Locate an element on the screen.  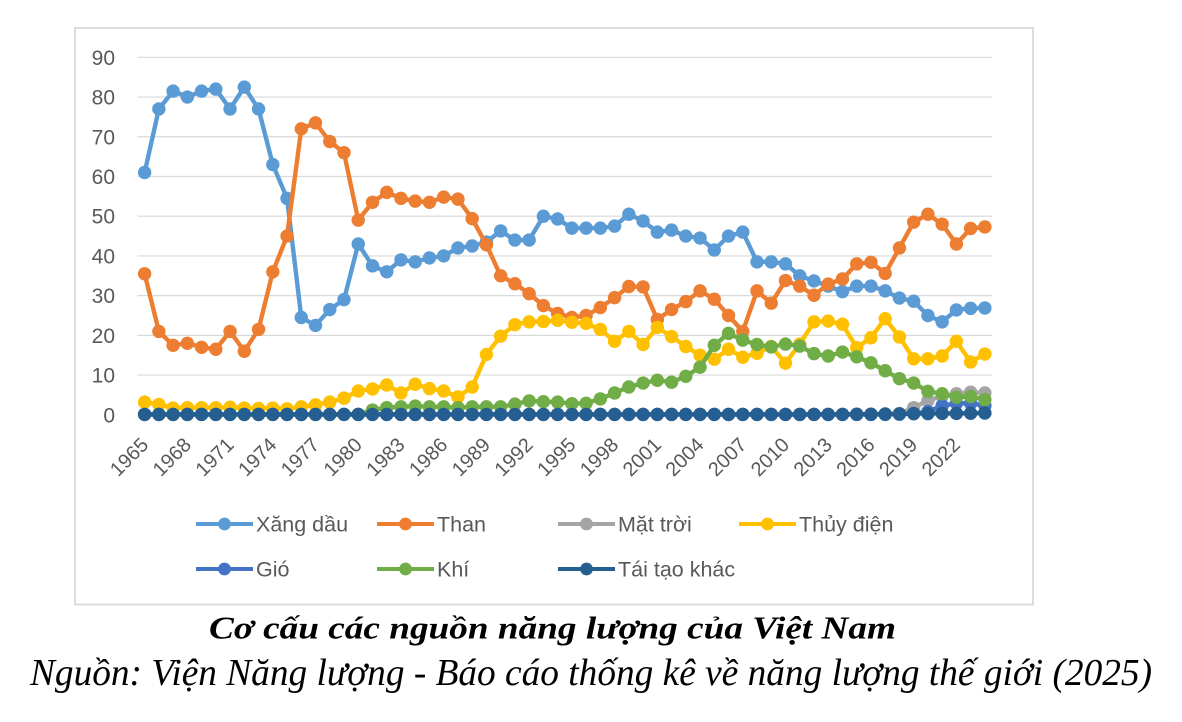
svg-text: 80 is located at coordinates (103, 98).